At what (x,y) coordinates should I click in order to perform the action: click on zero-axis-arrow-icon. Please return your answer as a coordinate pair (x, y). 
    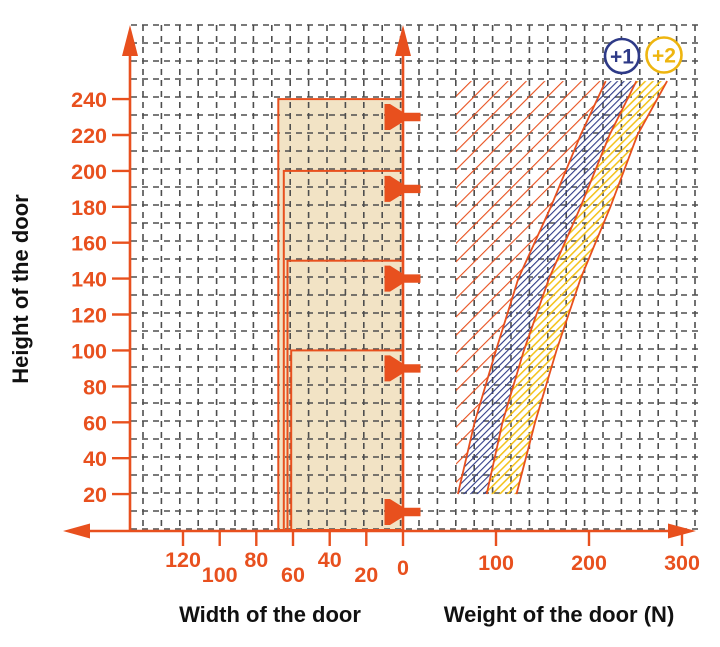
    Looking at the image, I should click on (403, 40).